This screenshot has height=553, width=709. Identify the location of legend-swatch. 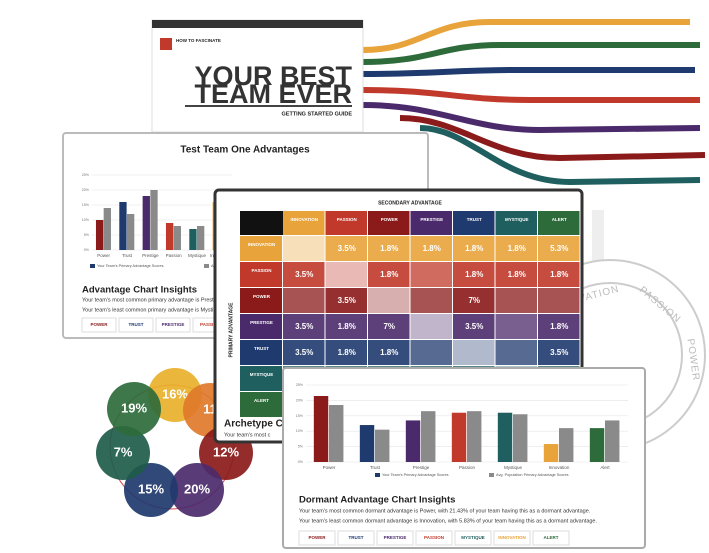
(206, 266).